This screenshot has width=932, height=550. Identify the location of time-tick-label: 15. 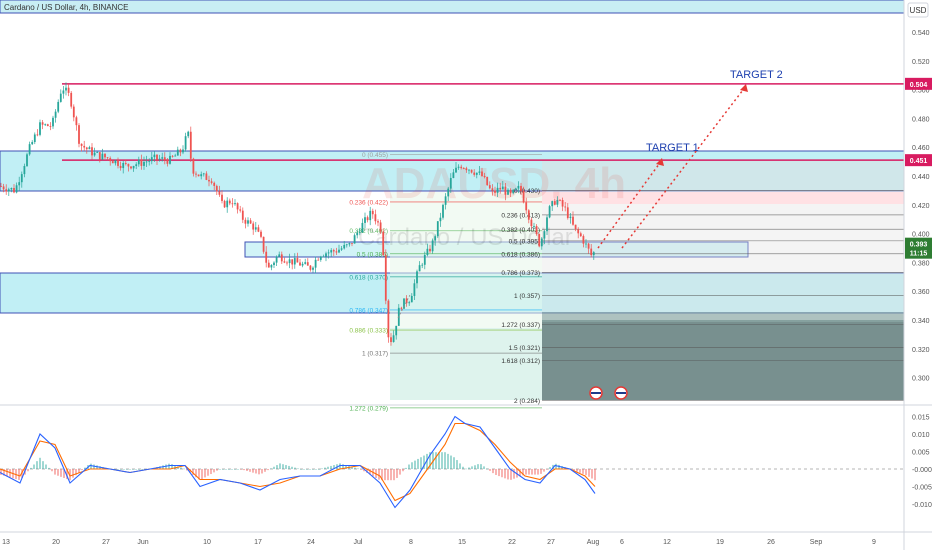
(462, 542).